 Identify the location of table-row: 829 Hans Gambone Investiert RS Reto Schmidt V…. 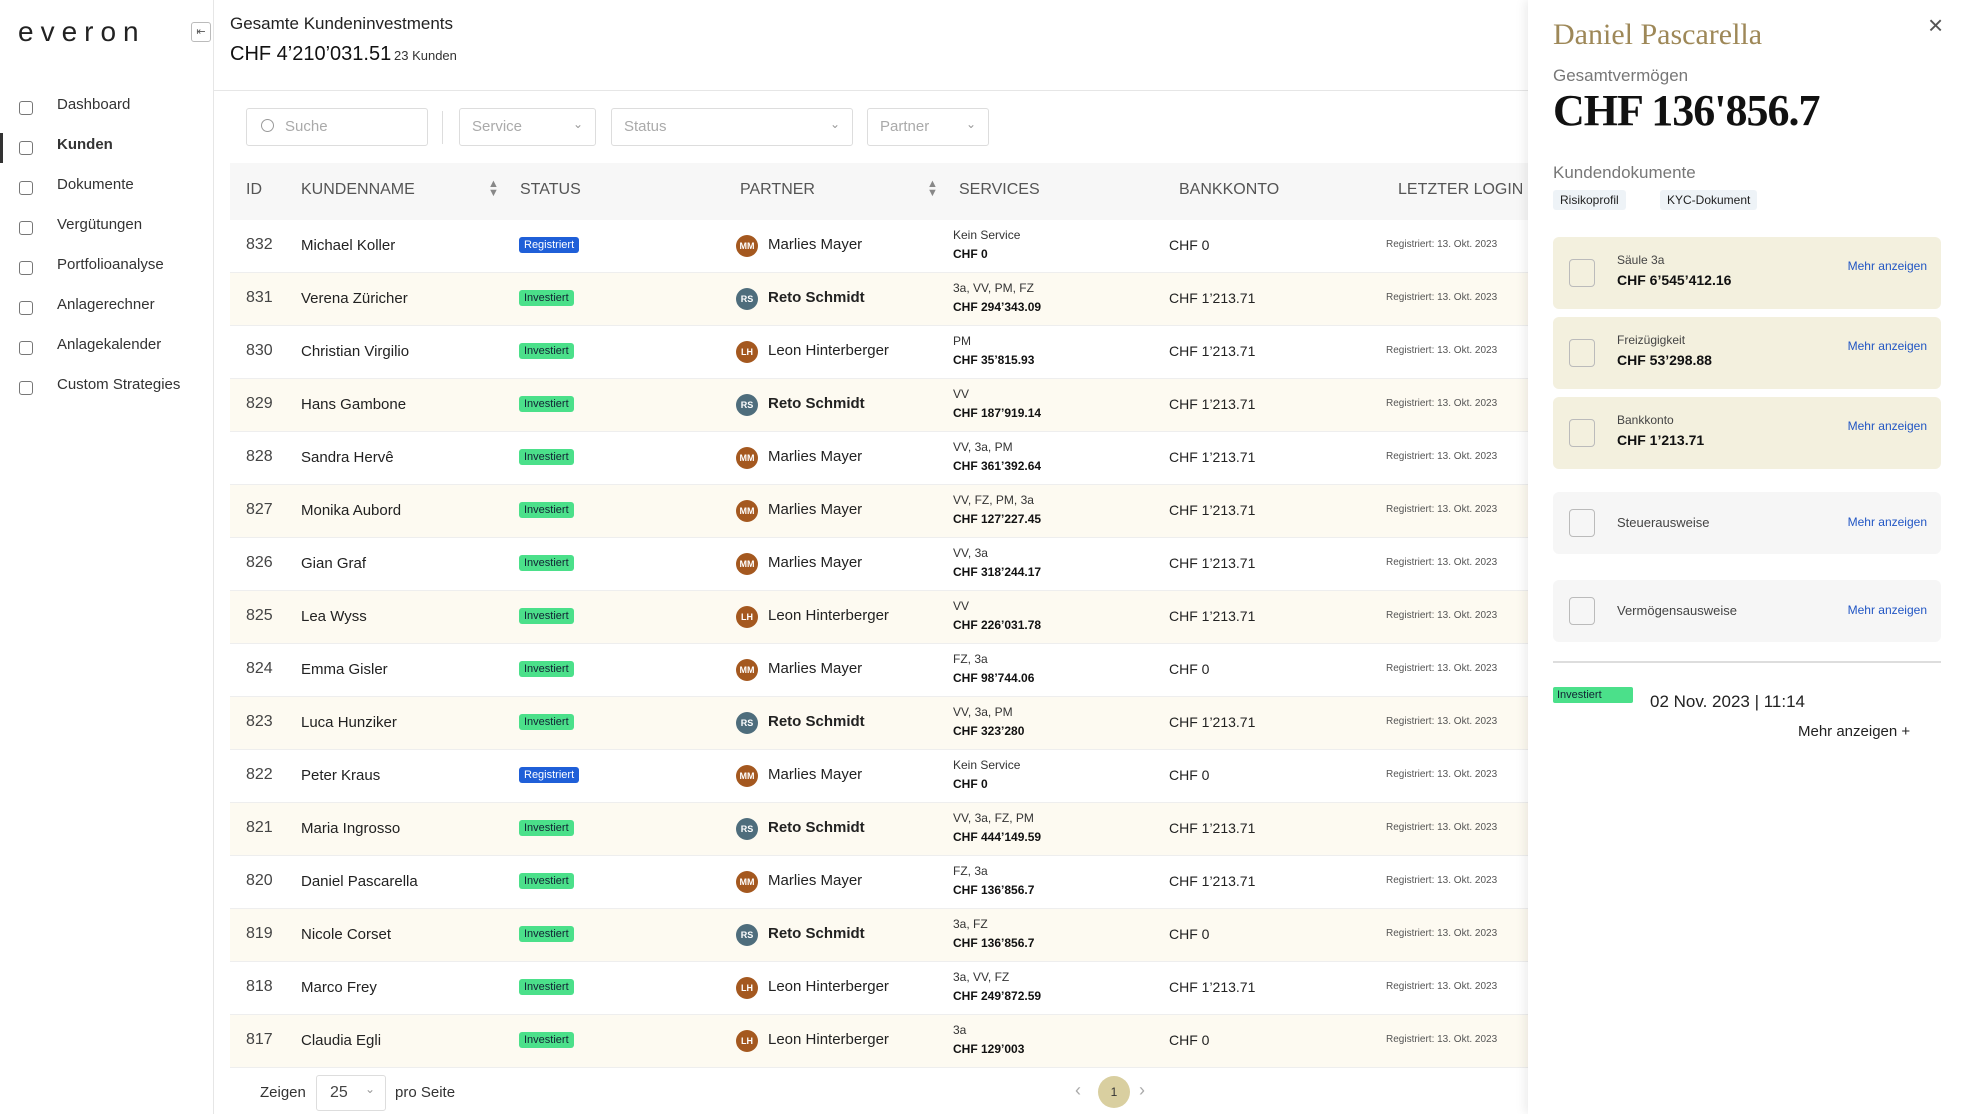
(879, 405).